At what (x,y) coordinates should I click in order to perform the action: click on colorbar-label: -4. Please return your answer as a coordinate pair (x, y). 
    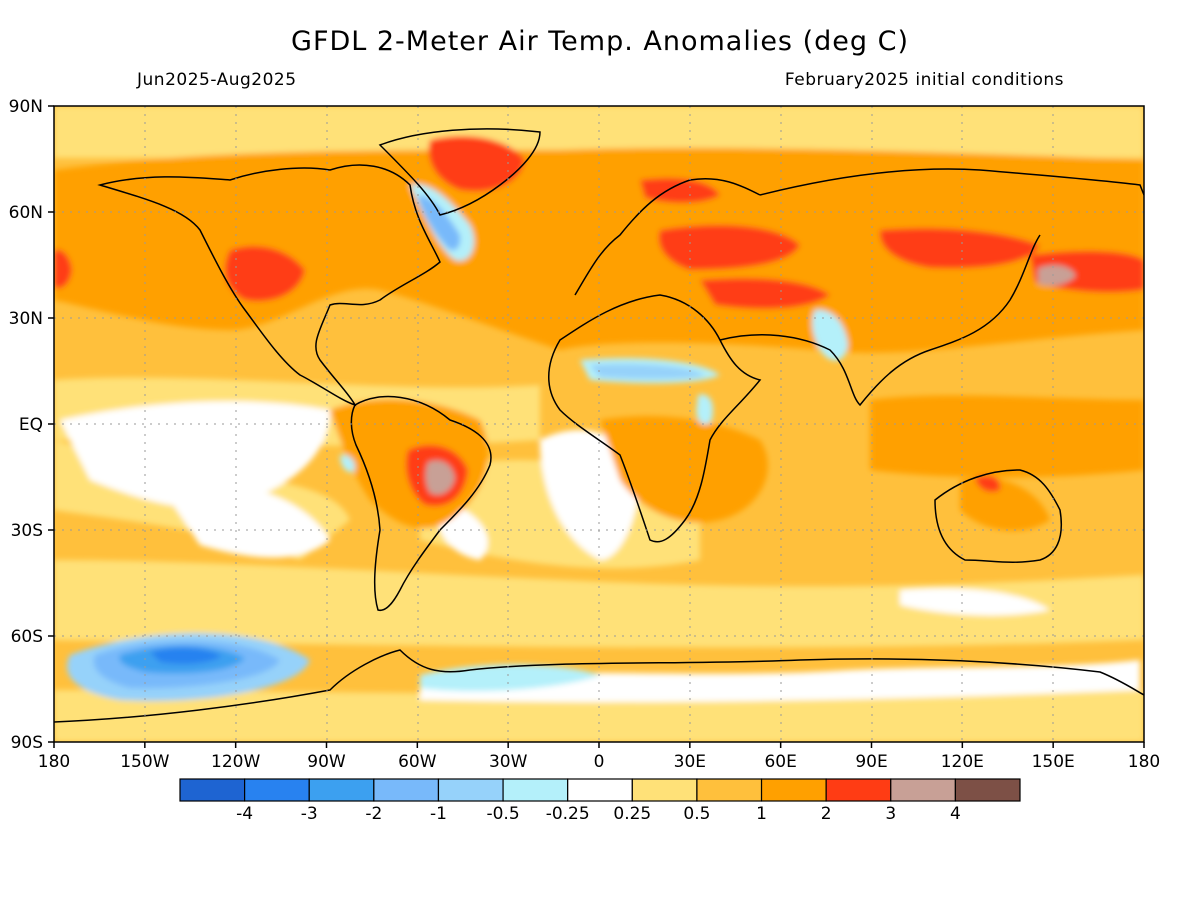
    Looking at the image, I should click on (244, 814).